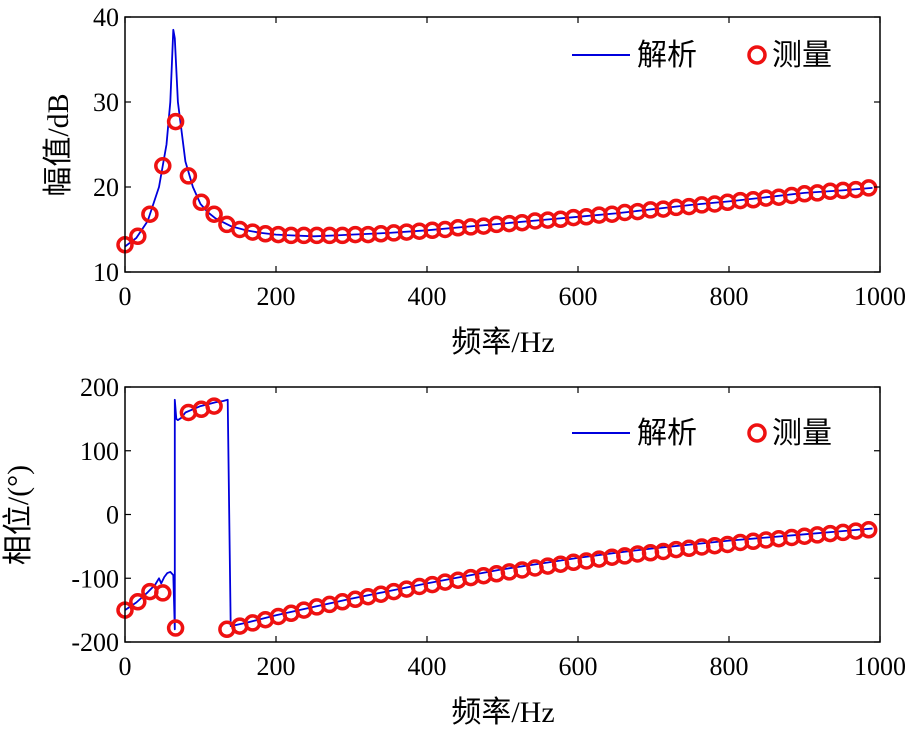  Describe the element at coordinates (276, 296) in the screenshot. I see `magnitude-x-tick-label: 200` at that location.